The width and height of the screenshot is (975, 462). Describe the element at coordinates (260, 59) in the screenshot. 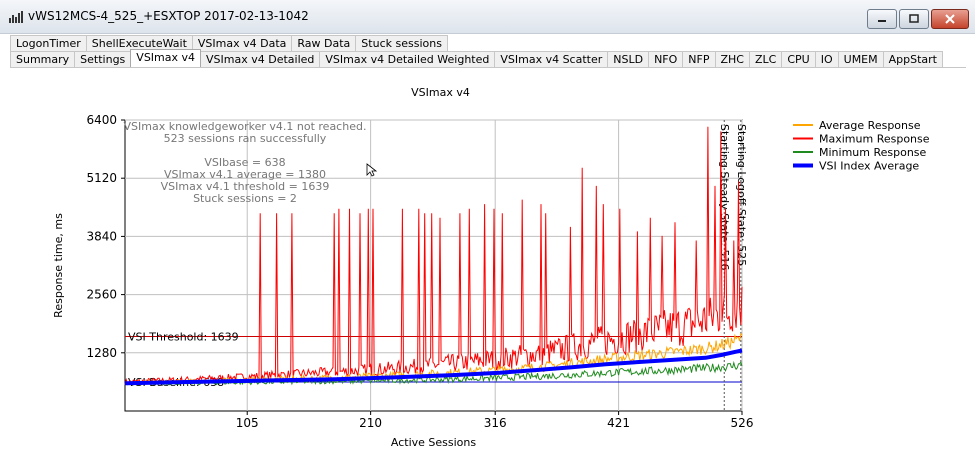

I see `tab-vsimax-v4-detailed: VSImax v4 Detailed` at that location.